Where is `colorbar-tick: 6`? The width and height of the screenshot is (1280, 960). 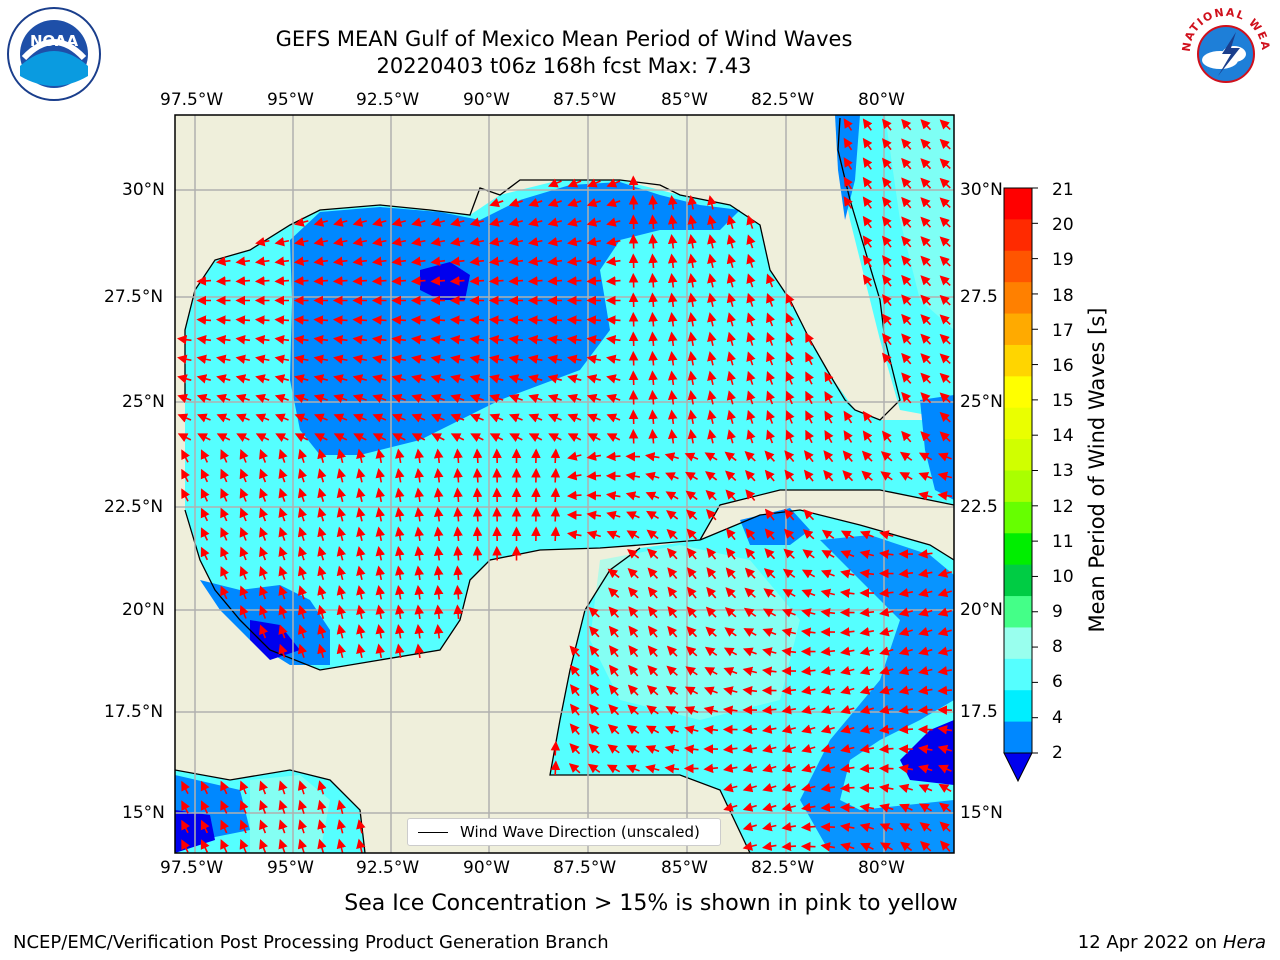 colorbar-tick: 6 is located at coordinates (1057, 682).